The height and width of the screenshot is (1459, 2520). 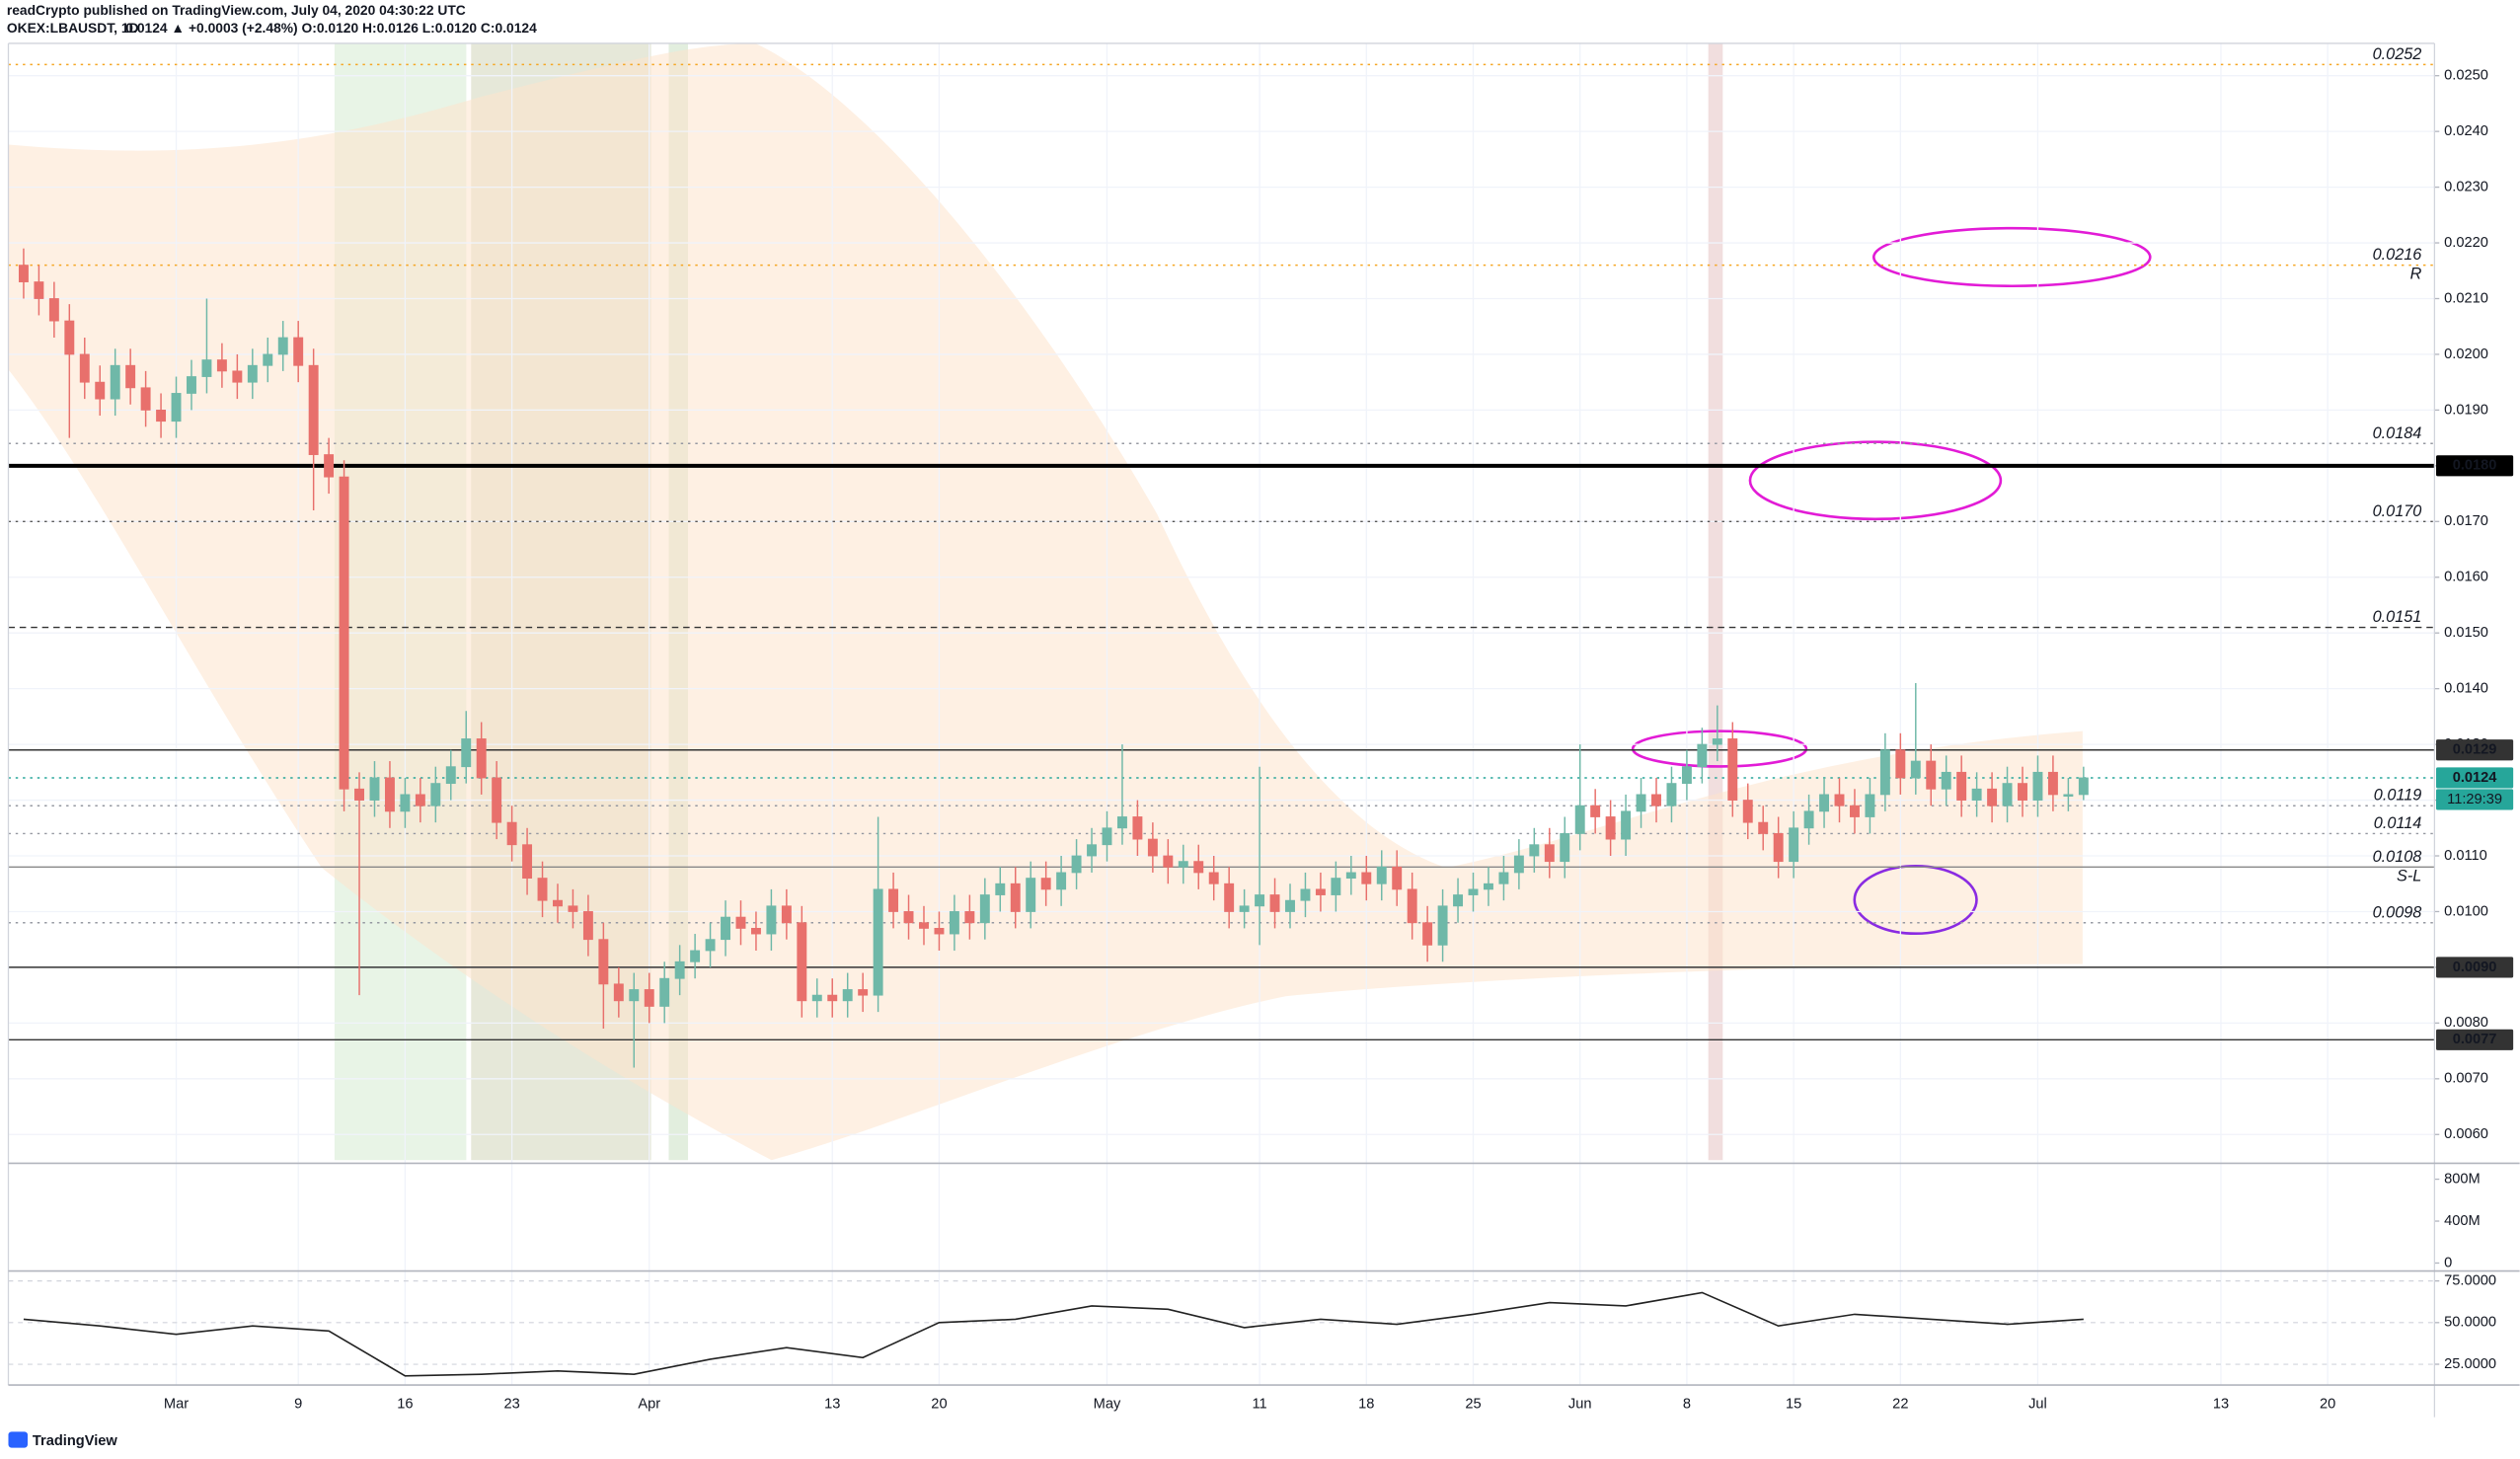 I want to click on x-tick-label: Jul, so click(x=2037, y=1405).